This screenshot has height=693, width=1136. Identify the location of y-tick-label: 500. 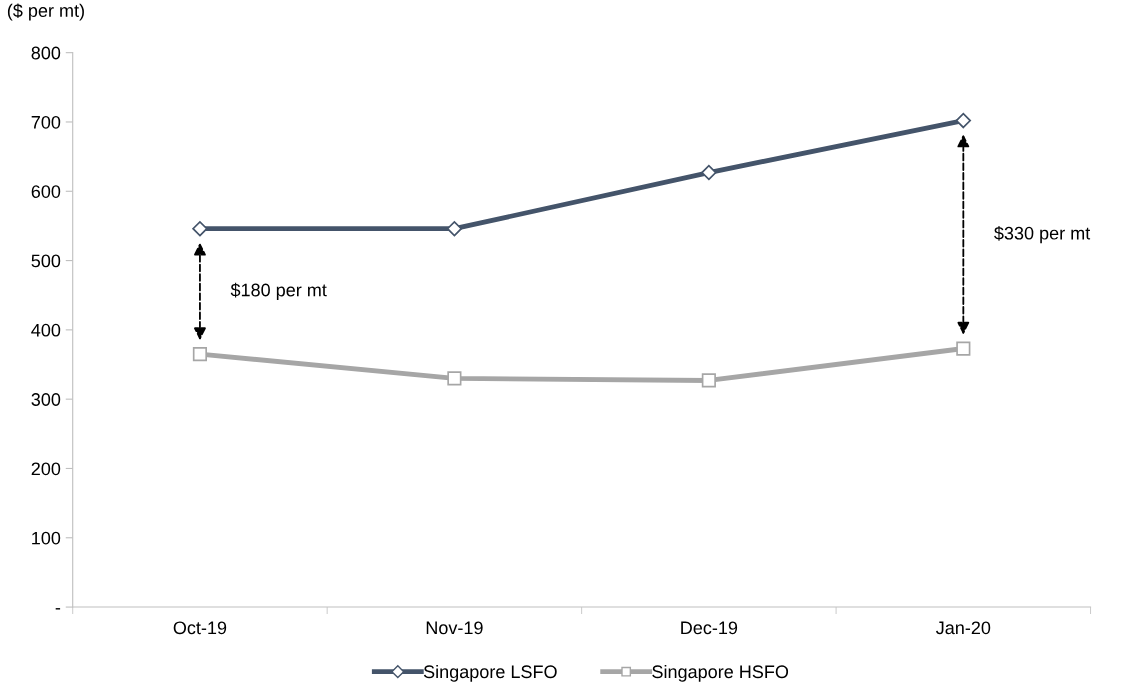
(46, 261).